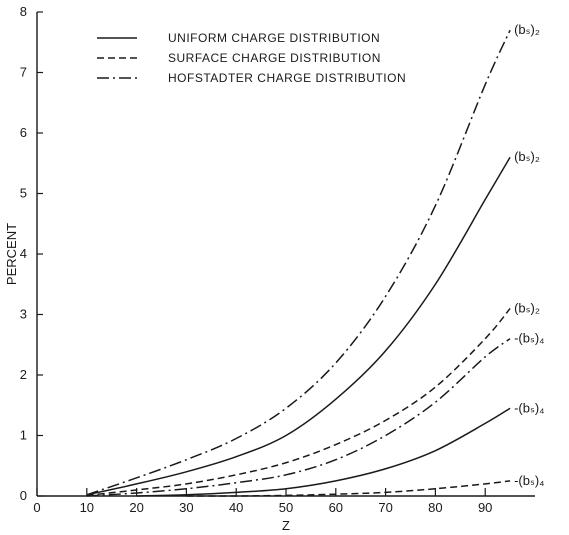 Image resolution: width=569 pixels, height=535 pixels. Describe the element at coordinates (23, 314) in the screenshot. I see `y-tick-label: 3` at that location.